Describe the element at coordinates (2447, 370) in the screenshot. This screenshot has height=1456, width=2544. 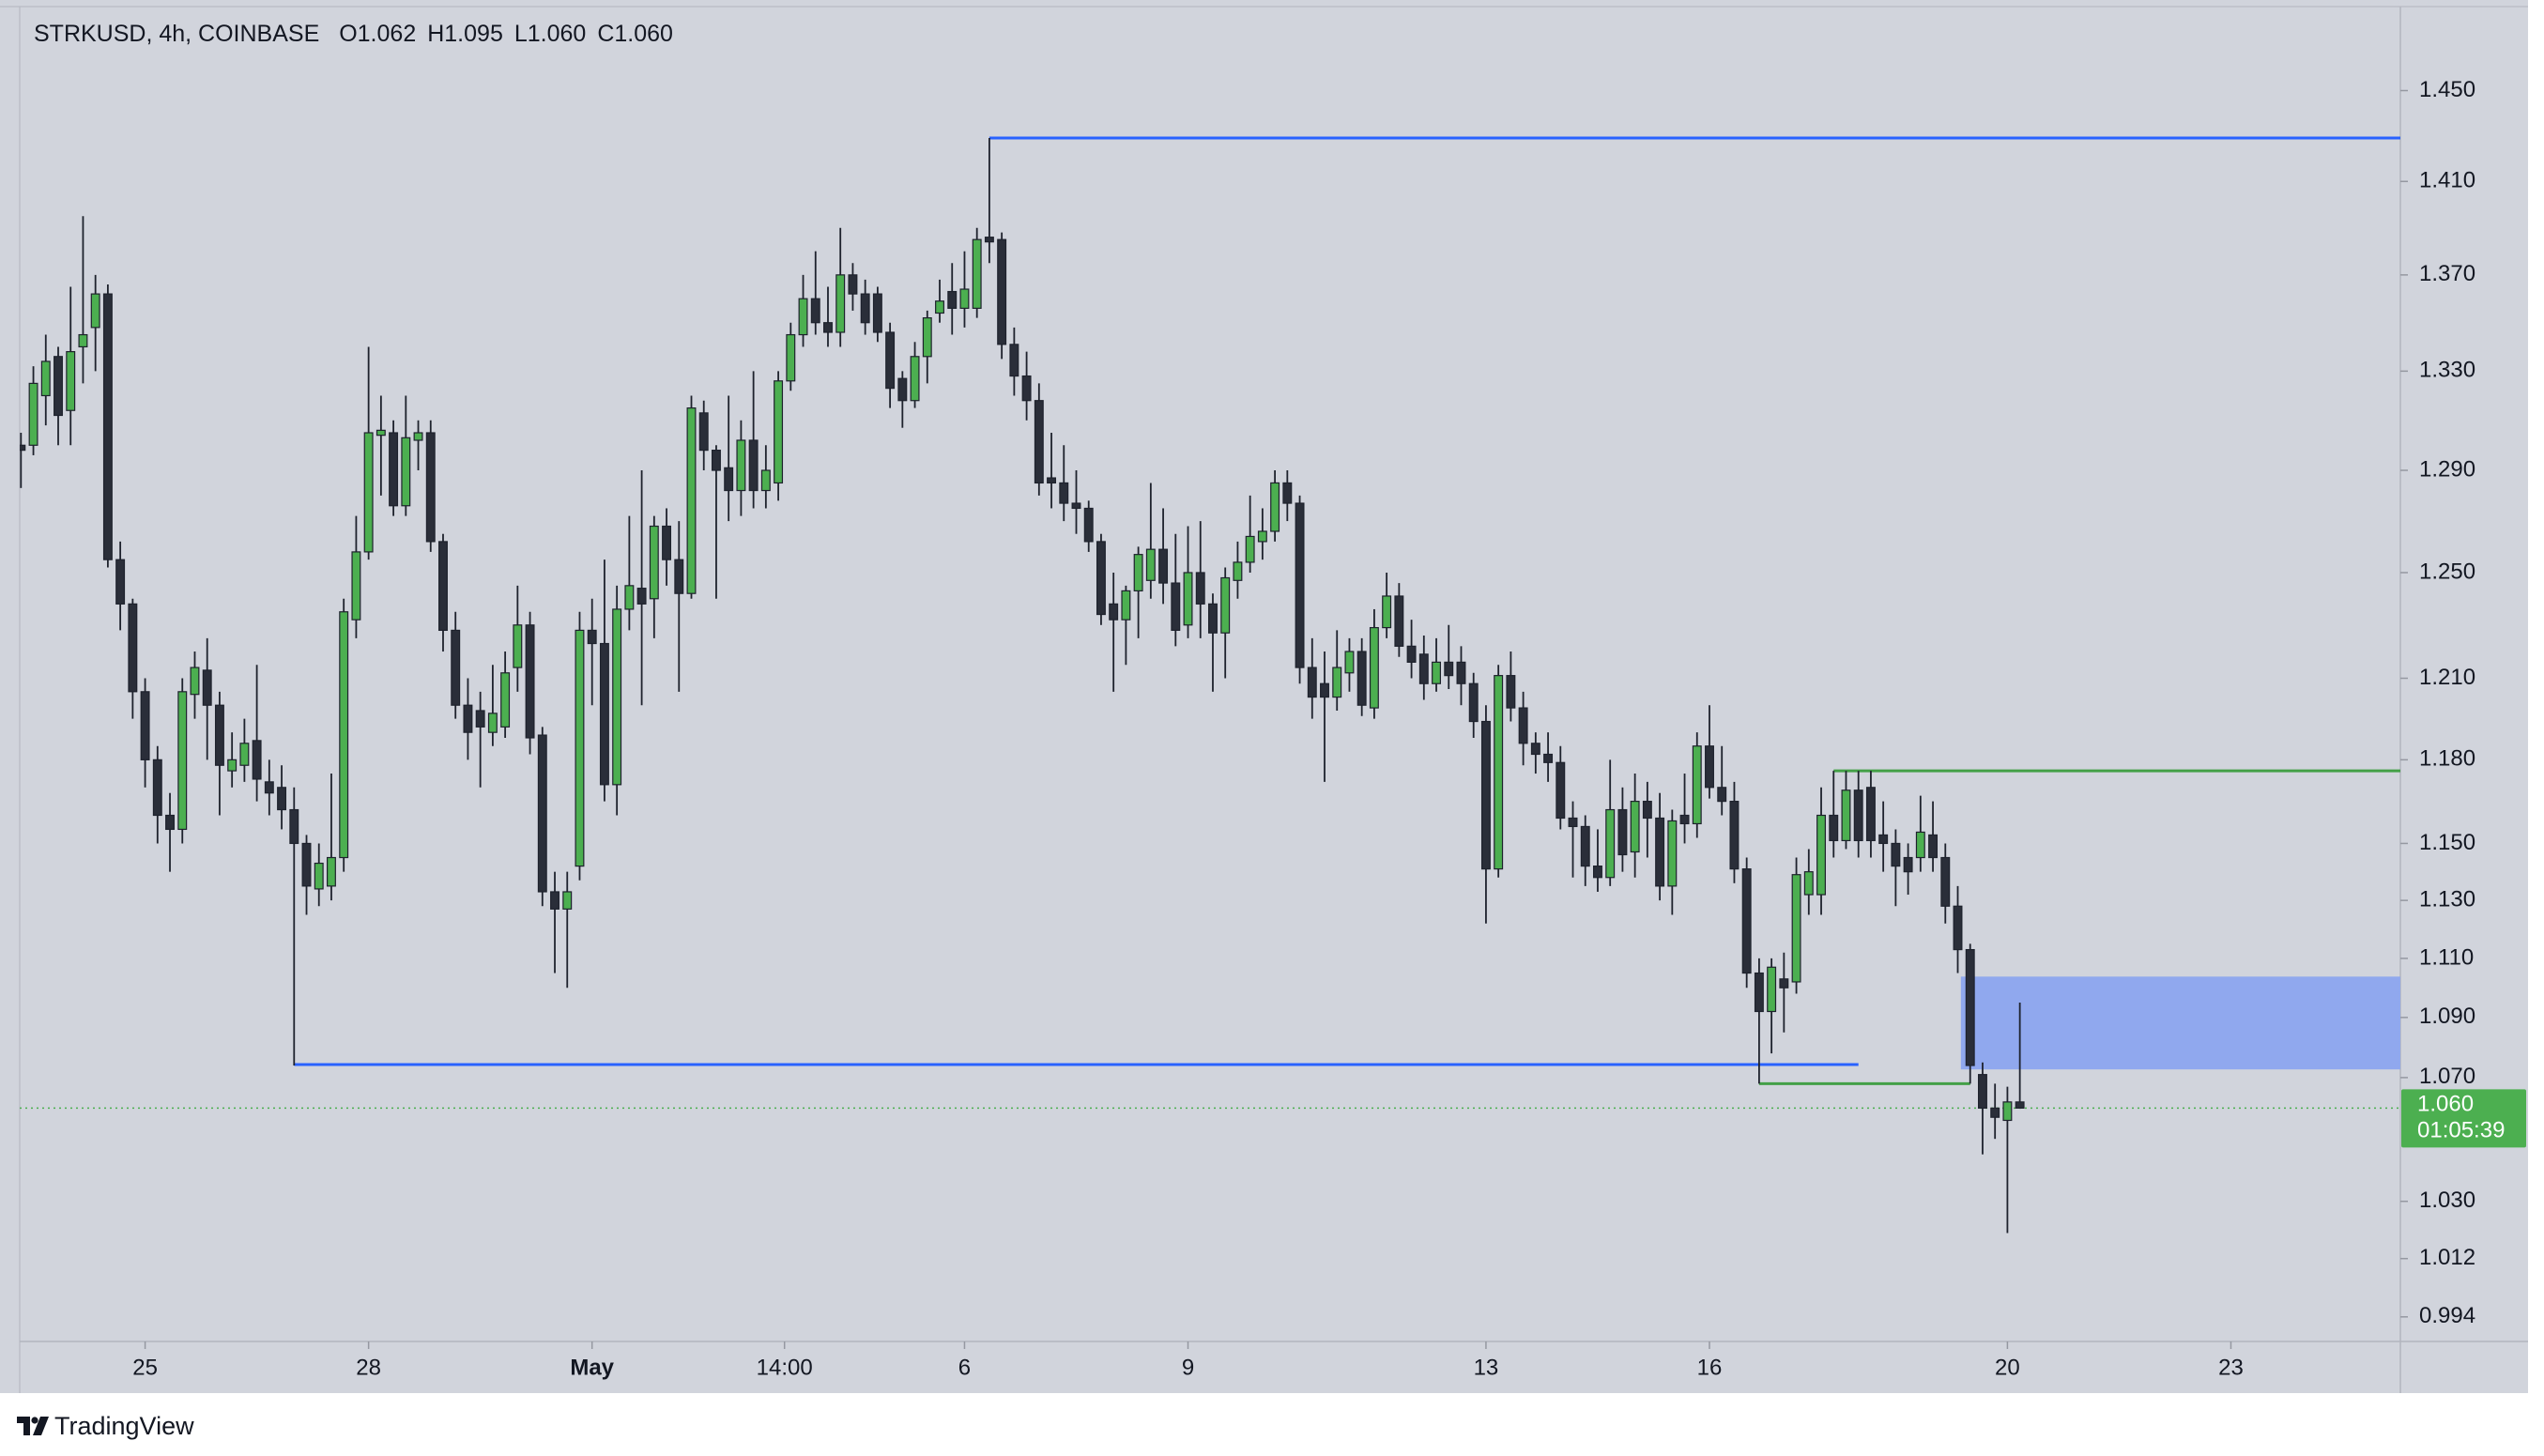
I see `y-tick-label: 1.330` at that location.